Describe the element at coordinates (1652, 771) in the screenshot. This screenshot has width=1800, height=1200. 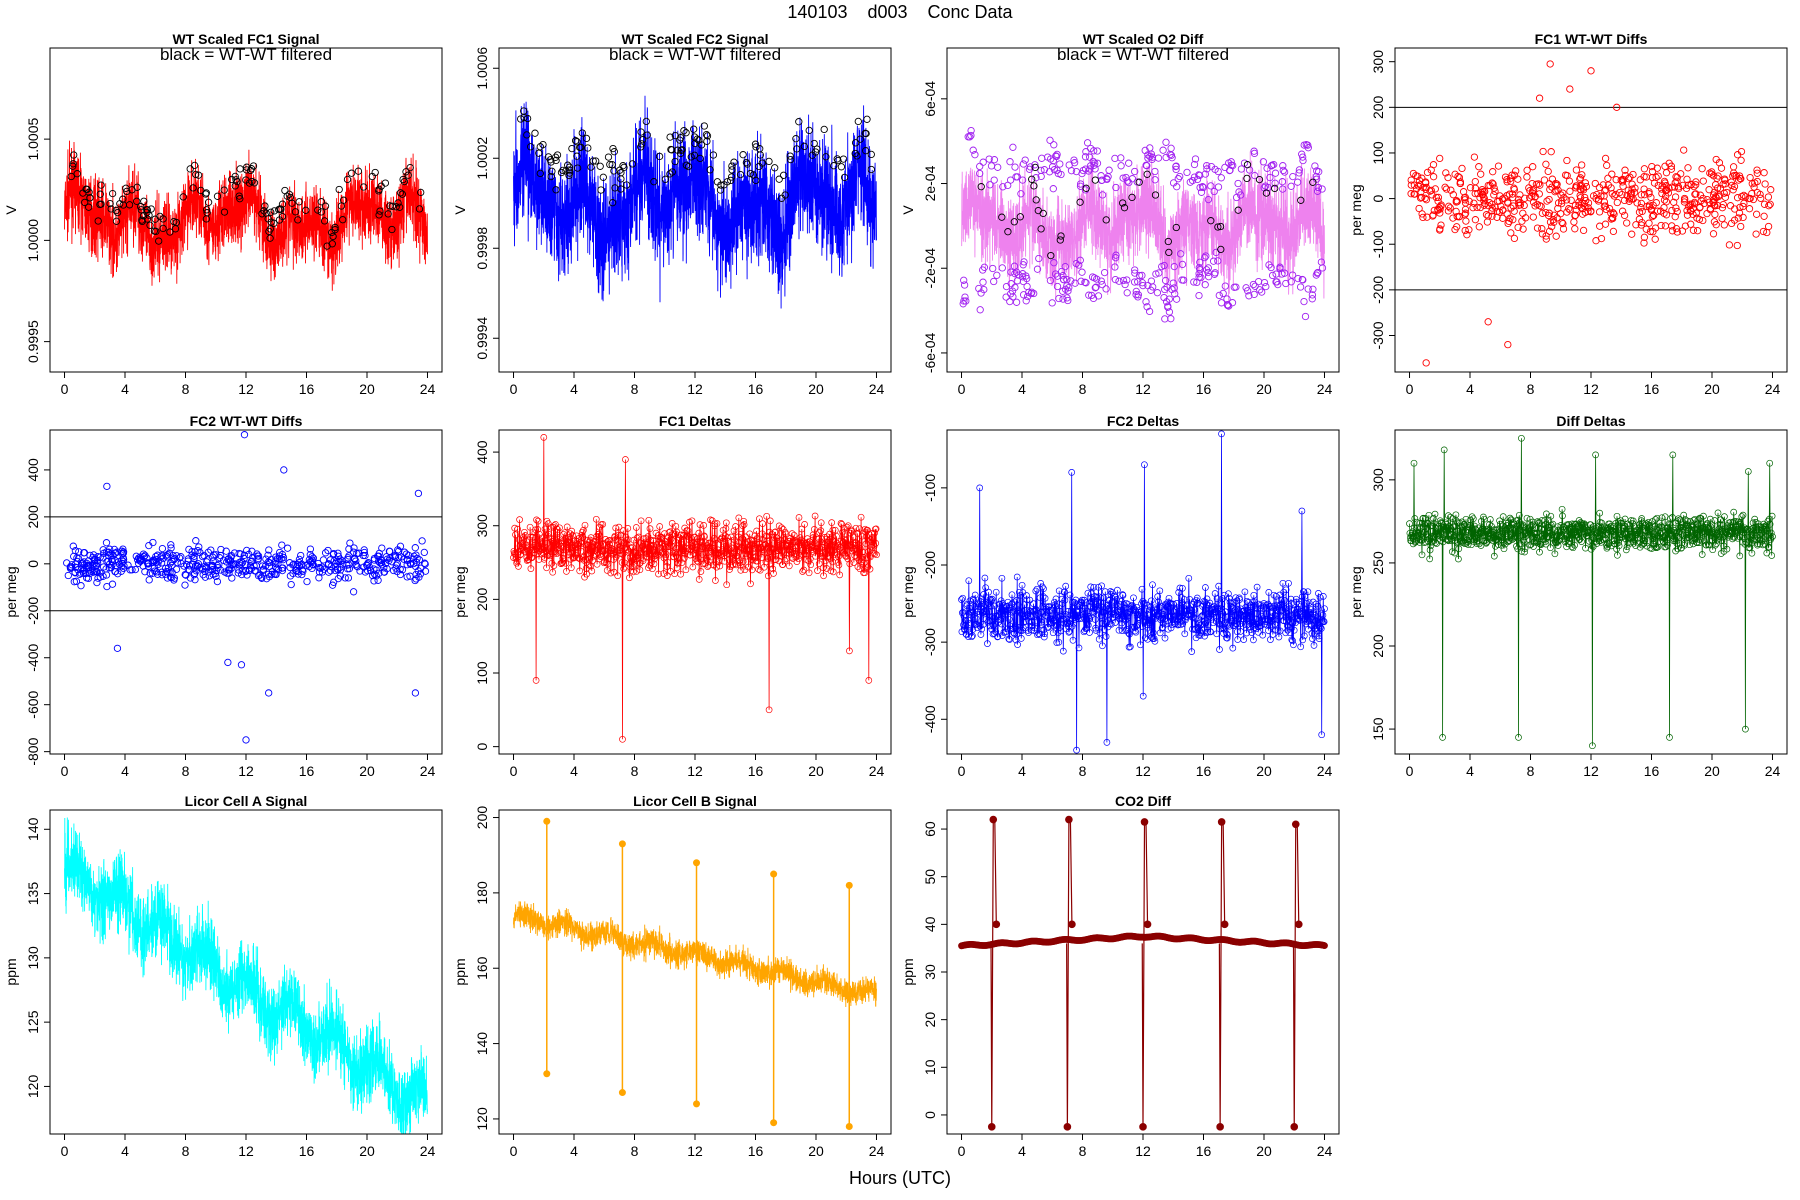
I see `x-tick-label: 16` at that location.